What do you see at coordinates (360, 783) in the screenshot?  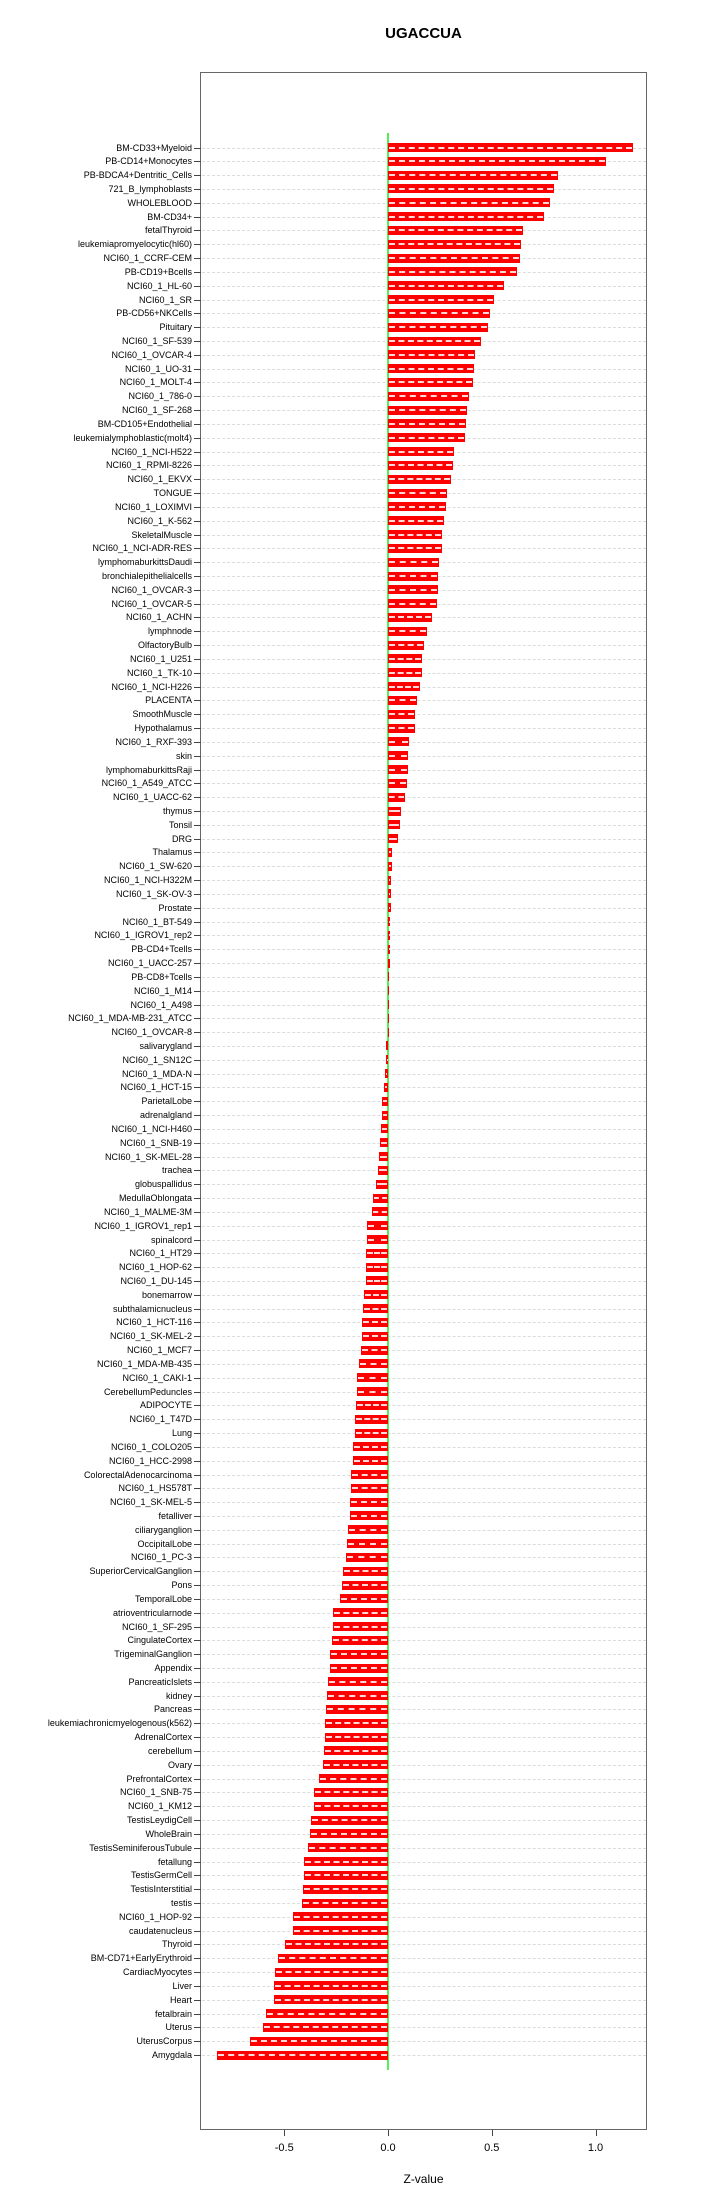 I see `bar-row: NCI60_1_A549_ATCC` at bounding box center [360, 783].